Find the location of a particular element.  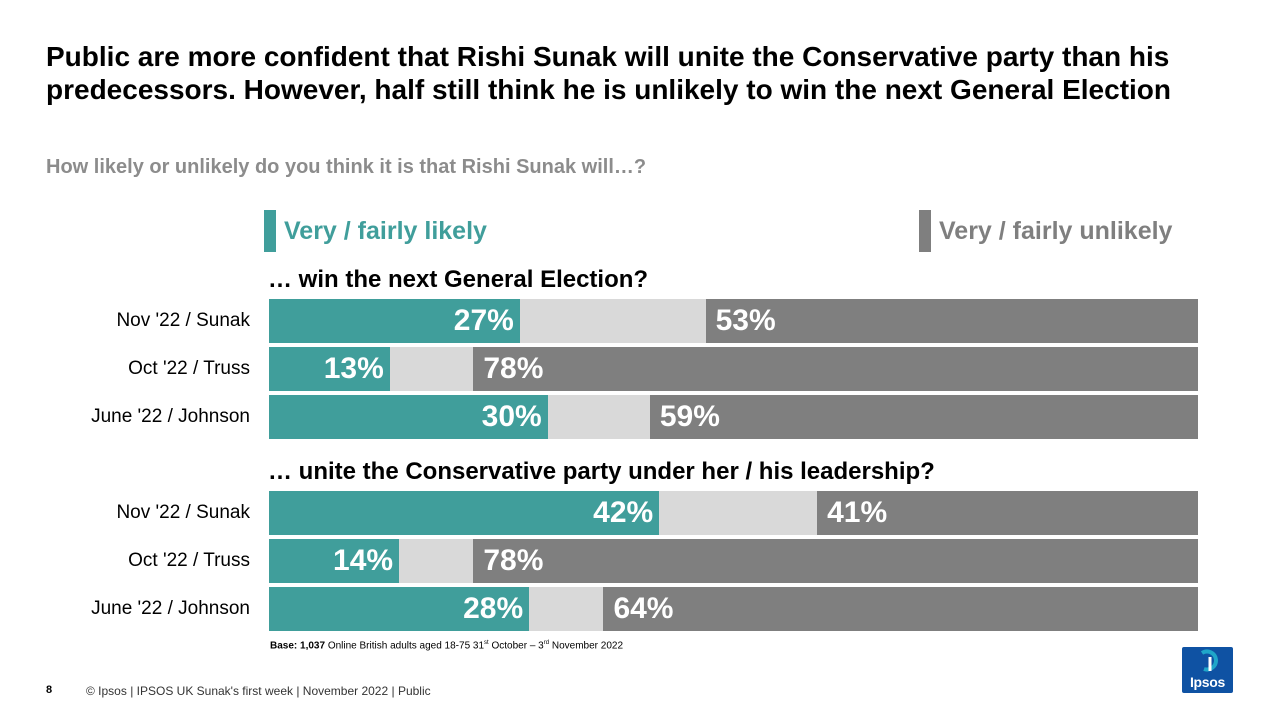

value-label-unlikely: 64% is located at coordinates (643, 608).